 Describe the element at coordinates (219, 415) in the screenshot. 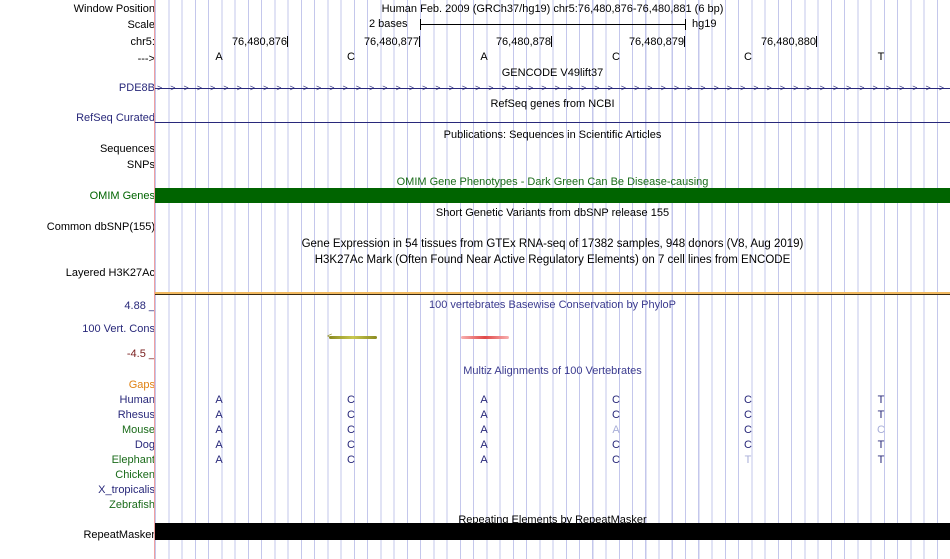

I see `alignment-base-rhesus: A` at that location.